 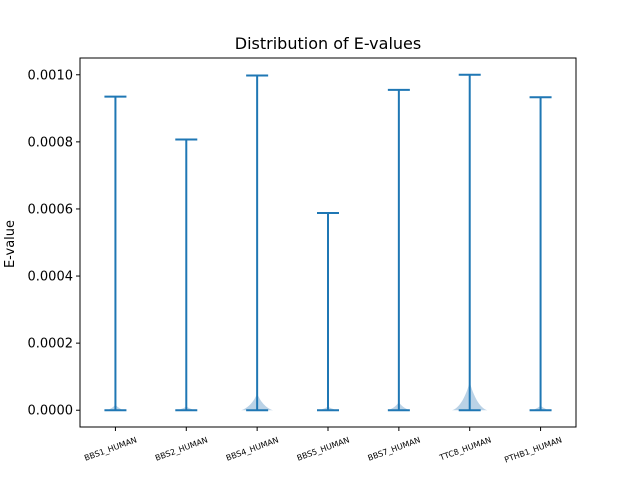 What do you see at coordinates (51, 344) in the screenshot?
I see `y-tick-label: 0.0002` at bounding box center [51, 344].